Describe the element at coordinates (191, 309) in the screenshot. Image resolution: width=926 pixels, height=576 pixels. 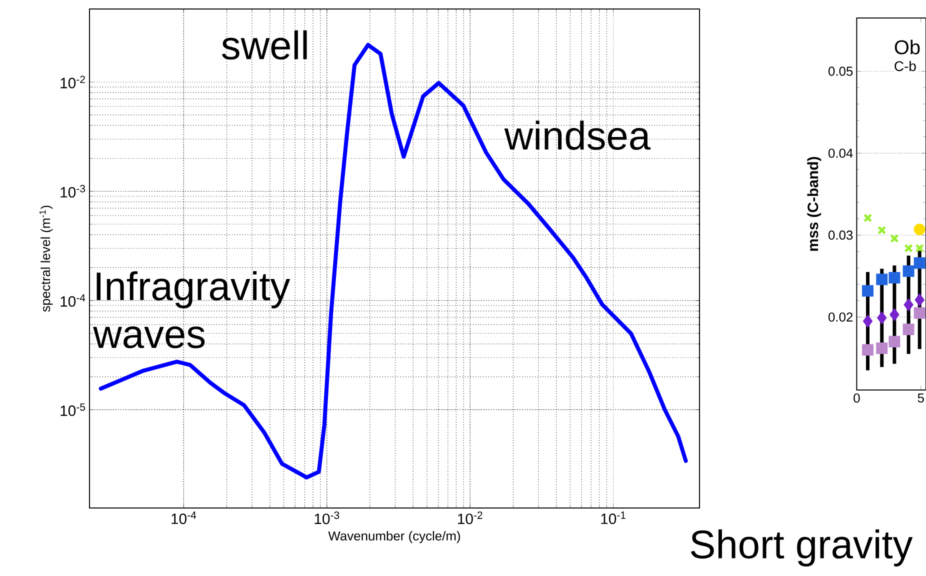
I see `annotation: Infragravity waves` at that location.